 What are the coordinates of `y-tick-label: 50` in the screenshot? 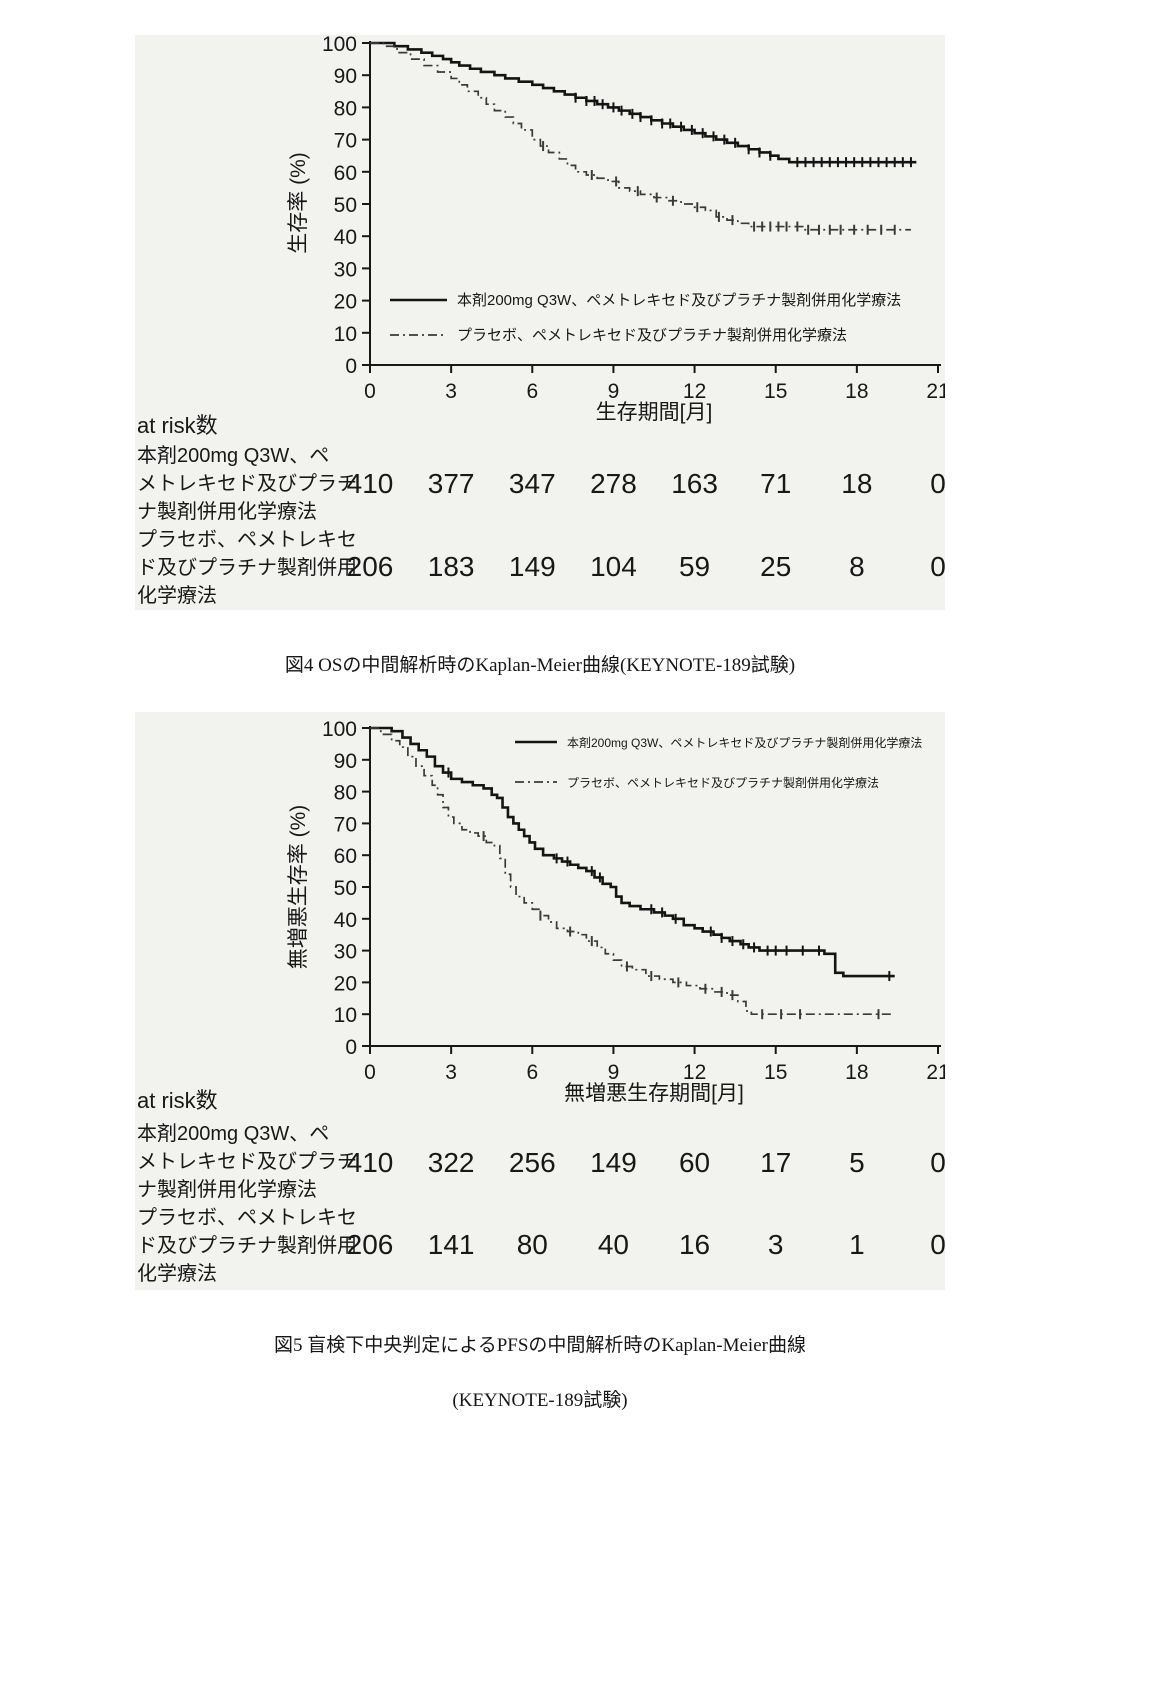 It's located at (345, 888).